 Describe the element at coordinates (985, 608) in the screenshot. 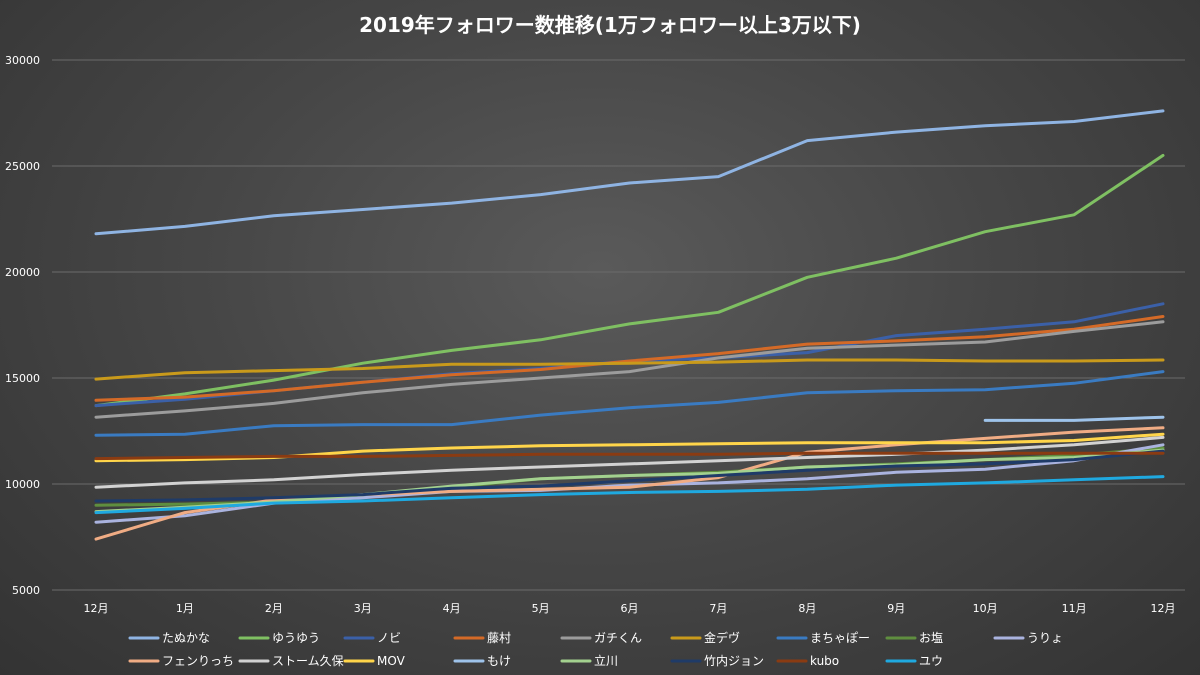

I see `x-tick-label: 10月` at that location.